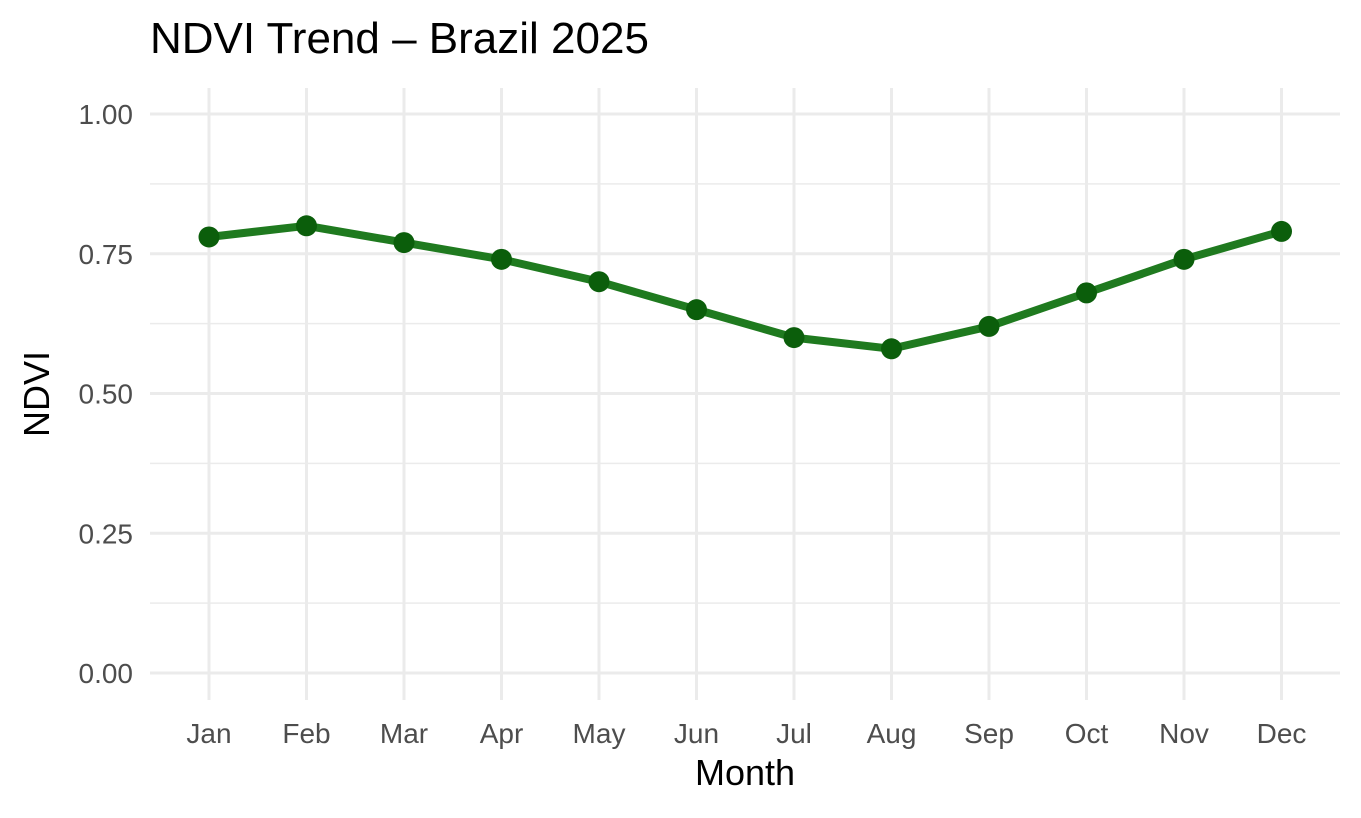  What do you see at coordinates (989, 733) in the screenshot?
I see `x-tick-label: Sep` at bounding box center [989, 733].